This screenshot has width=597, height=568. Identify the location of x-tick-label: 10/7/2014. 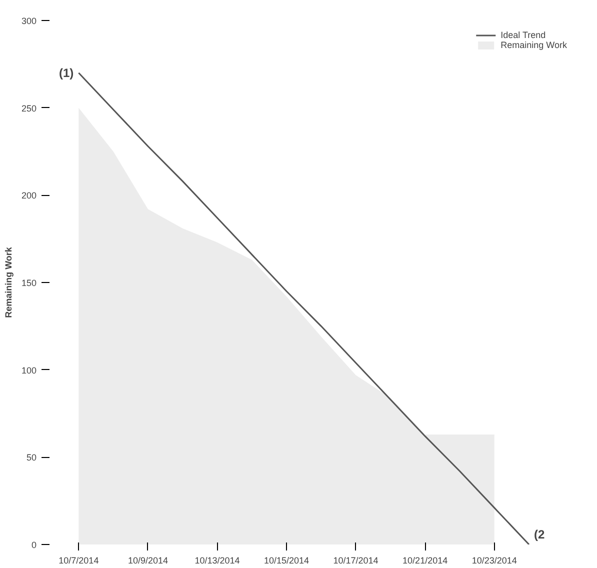
(78, 561).